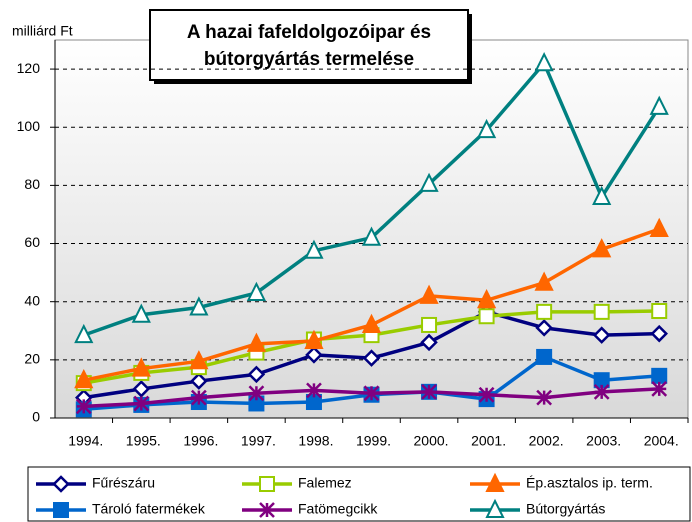  I want to click on legend-label: Falemez, so click(325, 483).